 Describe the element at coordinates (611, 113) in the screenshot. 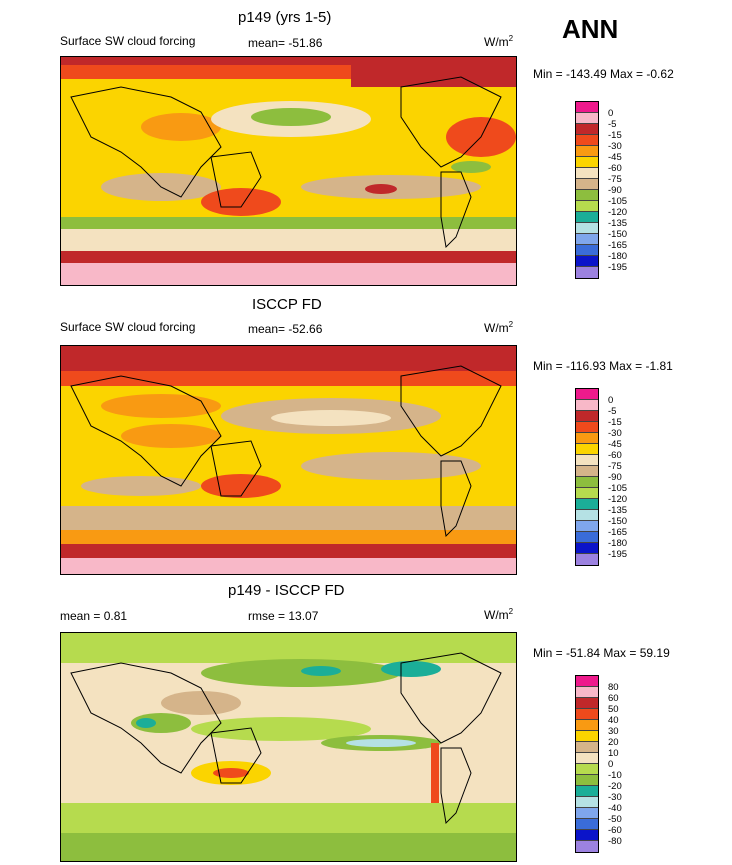

I see `panel-1-tick: 0` at that location.